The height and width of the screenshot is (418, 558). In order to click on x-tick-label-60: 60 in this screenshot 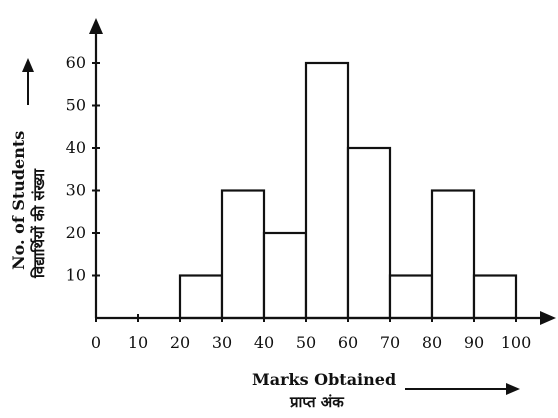, I will do `click(348, 342)`.